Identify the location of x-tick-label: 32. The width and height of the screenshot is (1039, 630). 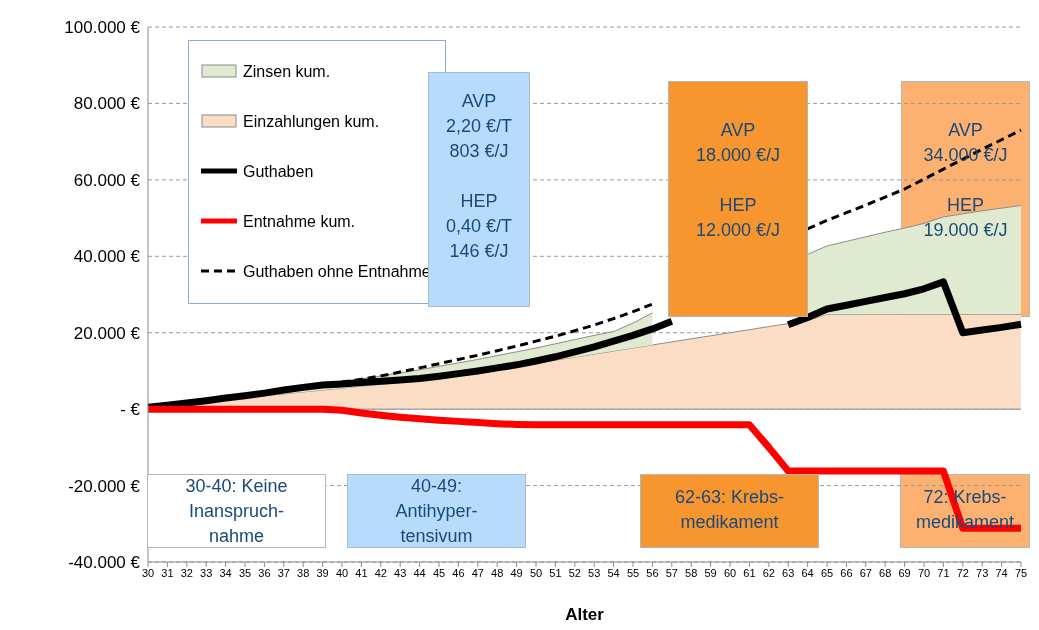
(186, 572).